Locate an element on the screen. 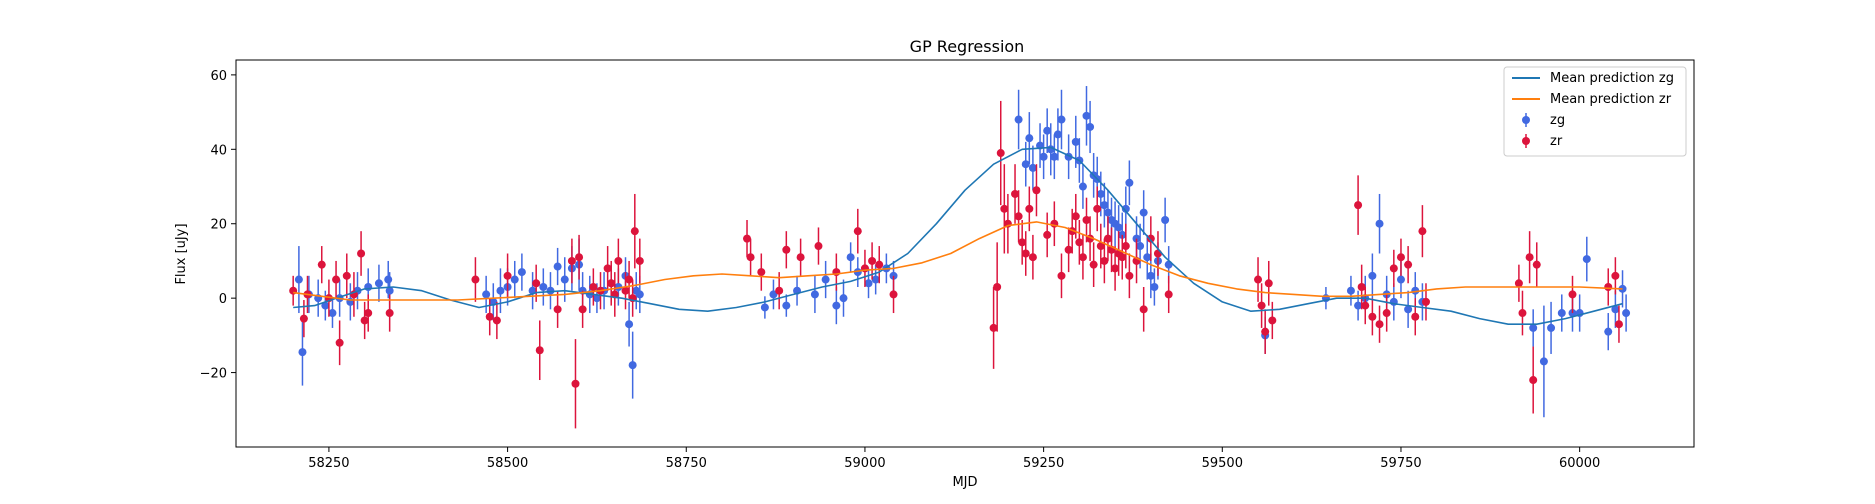 The image size is (1875, 504). x-tick-label: 59750 is located at coordinates (1400, 463).